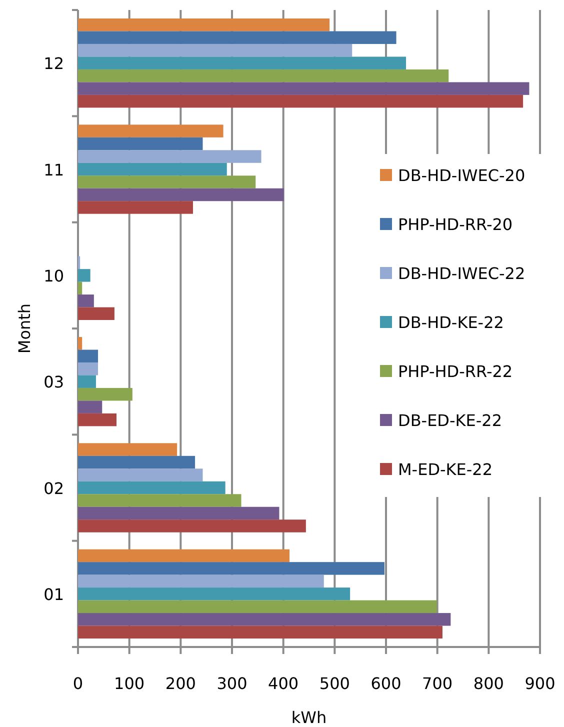 The image size is (564, 727). Describe the element at coordinates (437, 683) in the screenshot. I see `x-tick-label: 700` at that location.